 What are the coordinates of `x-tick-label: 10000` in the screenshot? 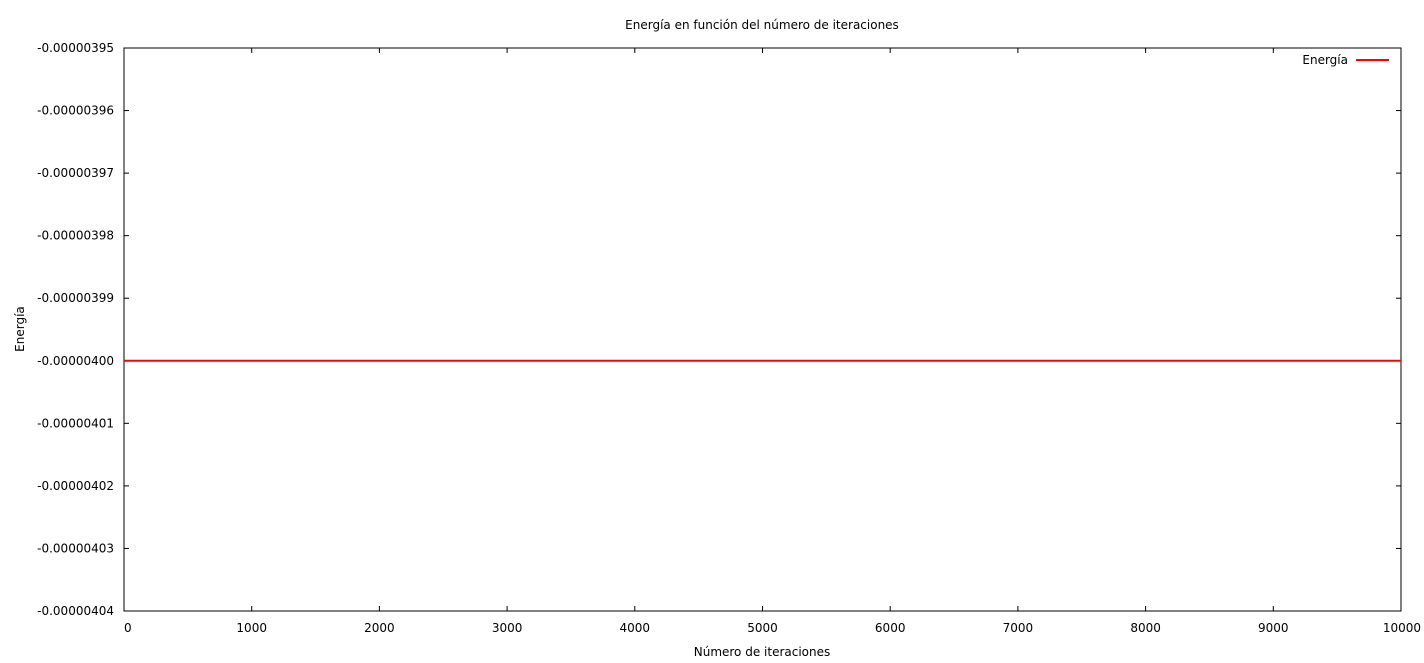 It's located at (1402, 628).